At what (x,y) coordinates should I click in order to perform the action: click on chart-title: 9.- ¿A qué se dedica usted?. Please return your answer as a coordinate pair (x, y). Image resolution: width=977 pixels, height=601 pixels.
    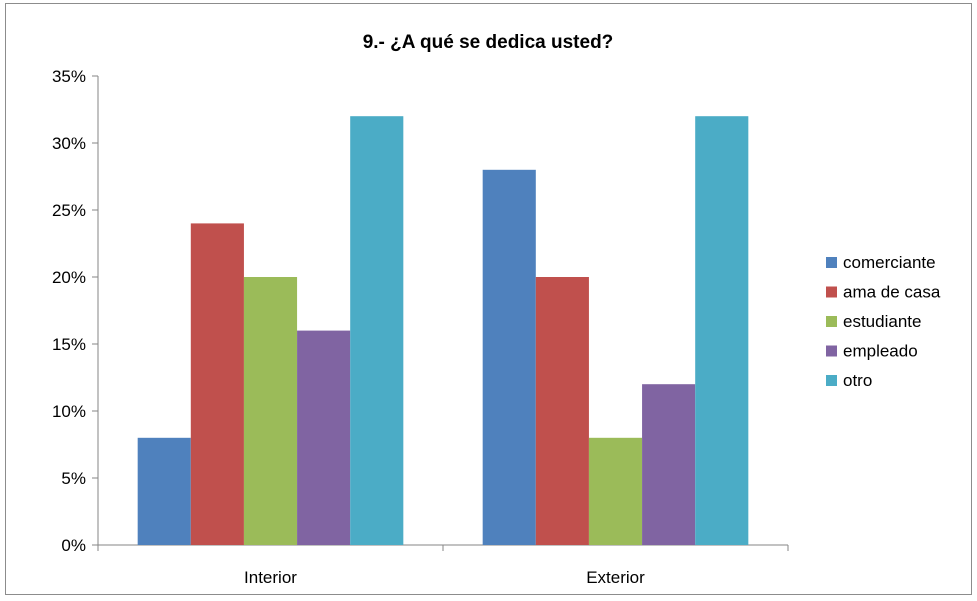
    Looking at the image, I should click on (488, 42).